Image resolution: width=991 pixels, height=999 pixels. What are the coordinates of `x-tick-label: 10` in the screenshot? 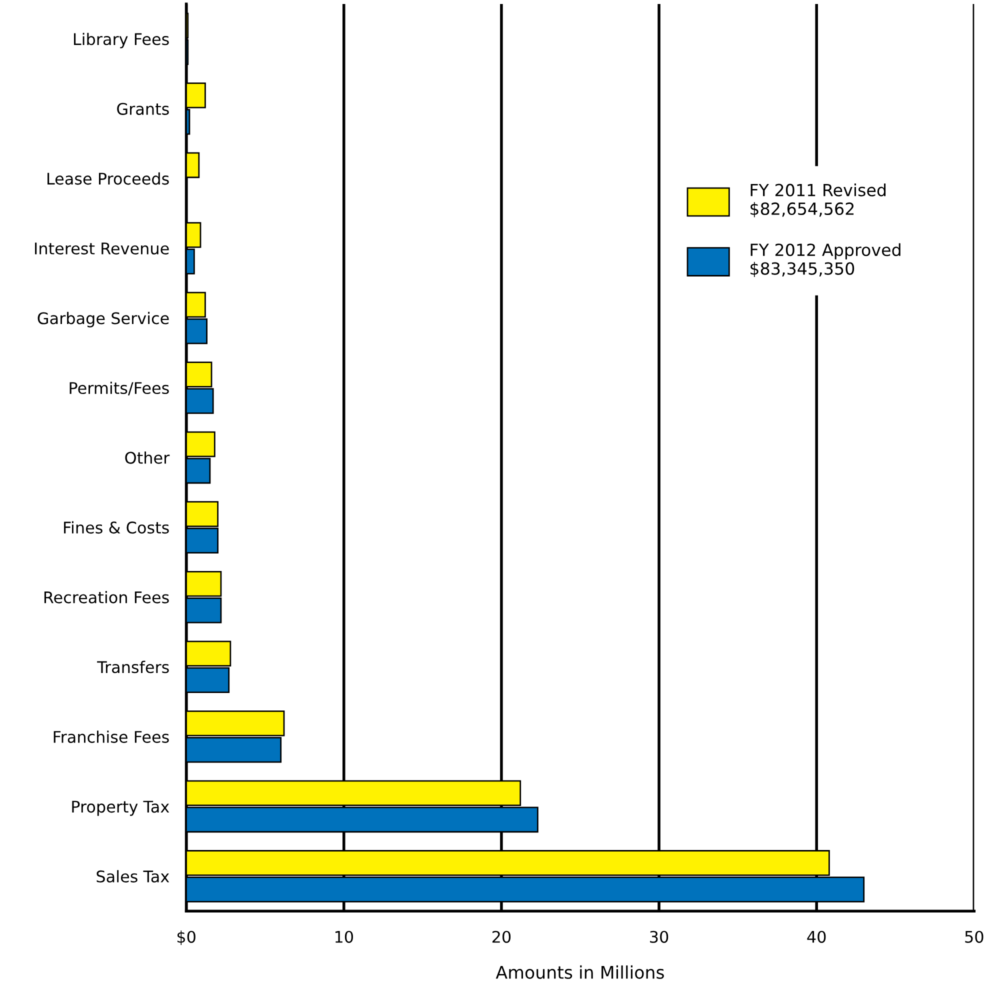 It's located at (344, 936).